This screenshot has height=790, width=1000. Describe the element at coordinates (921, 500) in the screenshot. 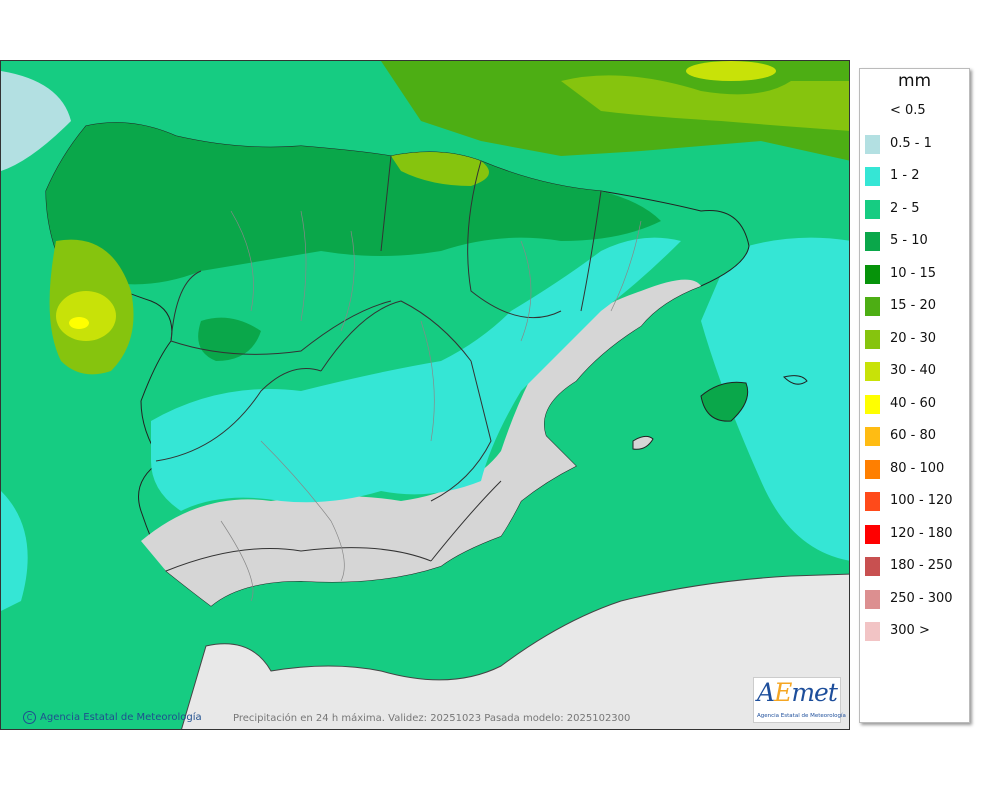

I see `legend-label: 100 - 120` at that location.